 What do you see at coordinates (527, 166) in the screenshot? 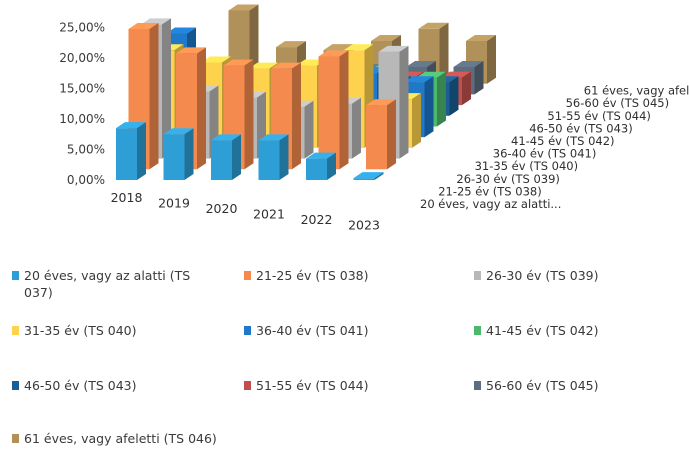
I see `depth-tick-label: 31-35 év (TS 040)` at bounding box center [527, 166].